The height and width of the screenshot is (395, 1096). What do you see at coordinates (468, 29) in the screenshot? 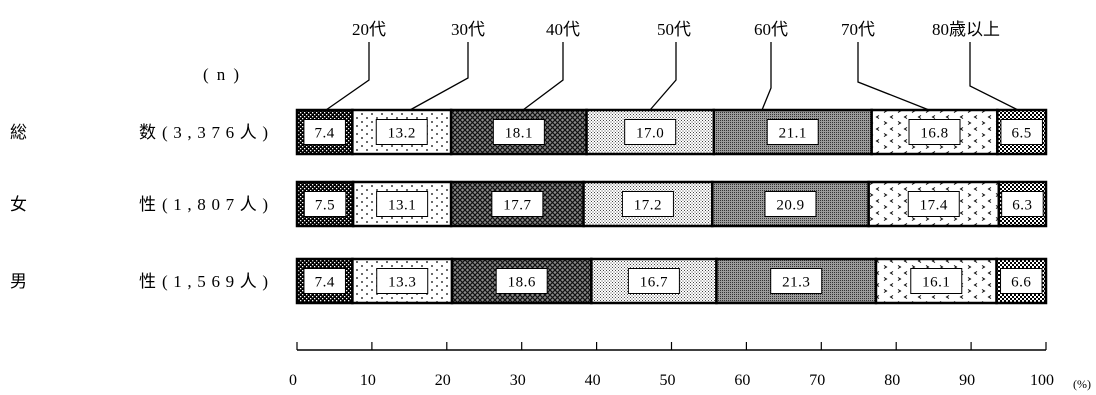
I see `legend-label: 30代` at bounding box center [468, 29].